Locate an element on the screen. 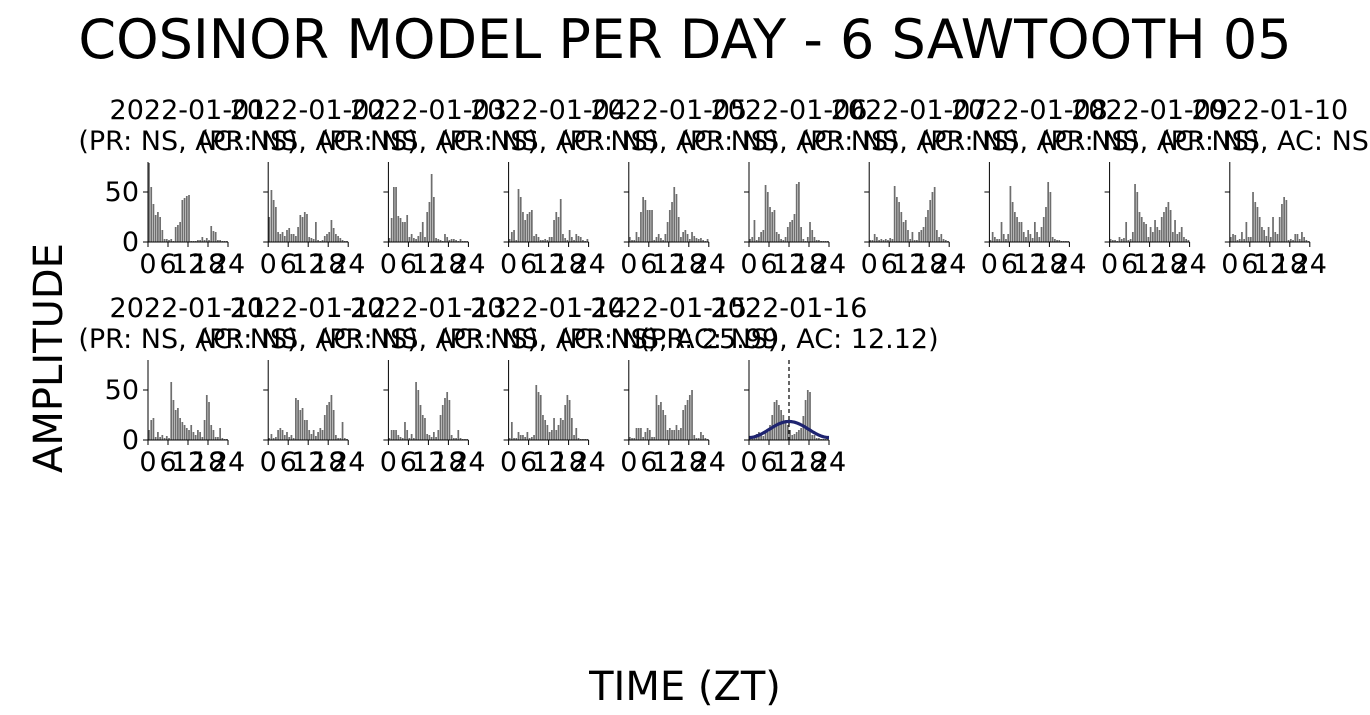 This screenshot has height=715, width=1370. panel-date-label: 2022-01-11 is located at coordinates (188, 308).